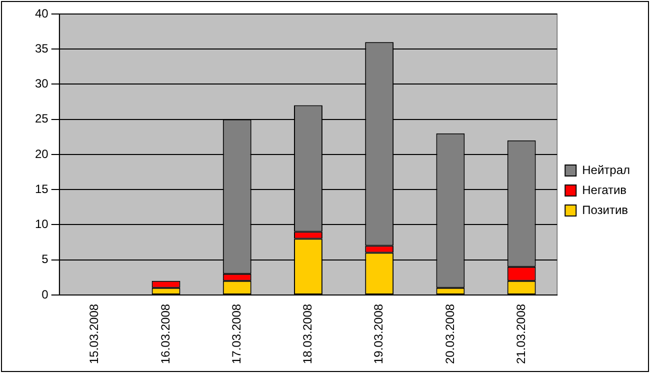 This screenshot has width=650, height=373. Describe the element at coordinates (41, 83) in the screenshot. I see `y-tick-label: 30` at that location.